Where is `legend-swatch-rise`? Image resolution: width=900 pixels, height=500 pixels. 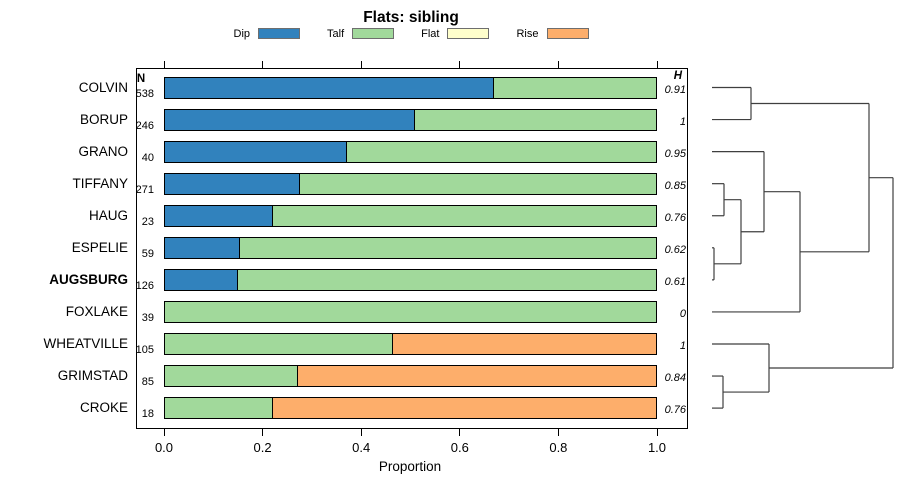 legend-swatch-rise is located at coordinates (567, 33).